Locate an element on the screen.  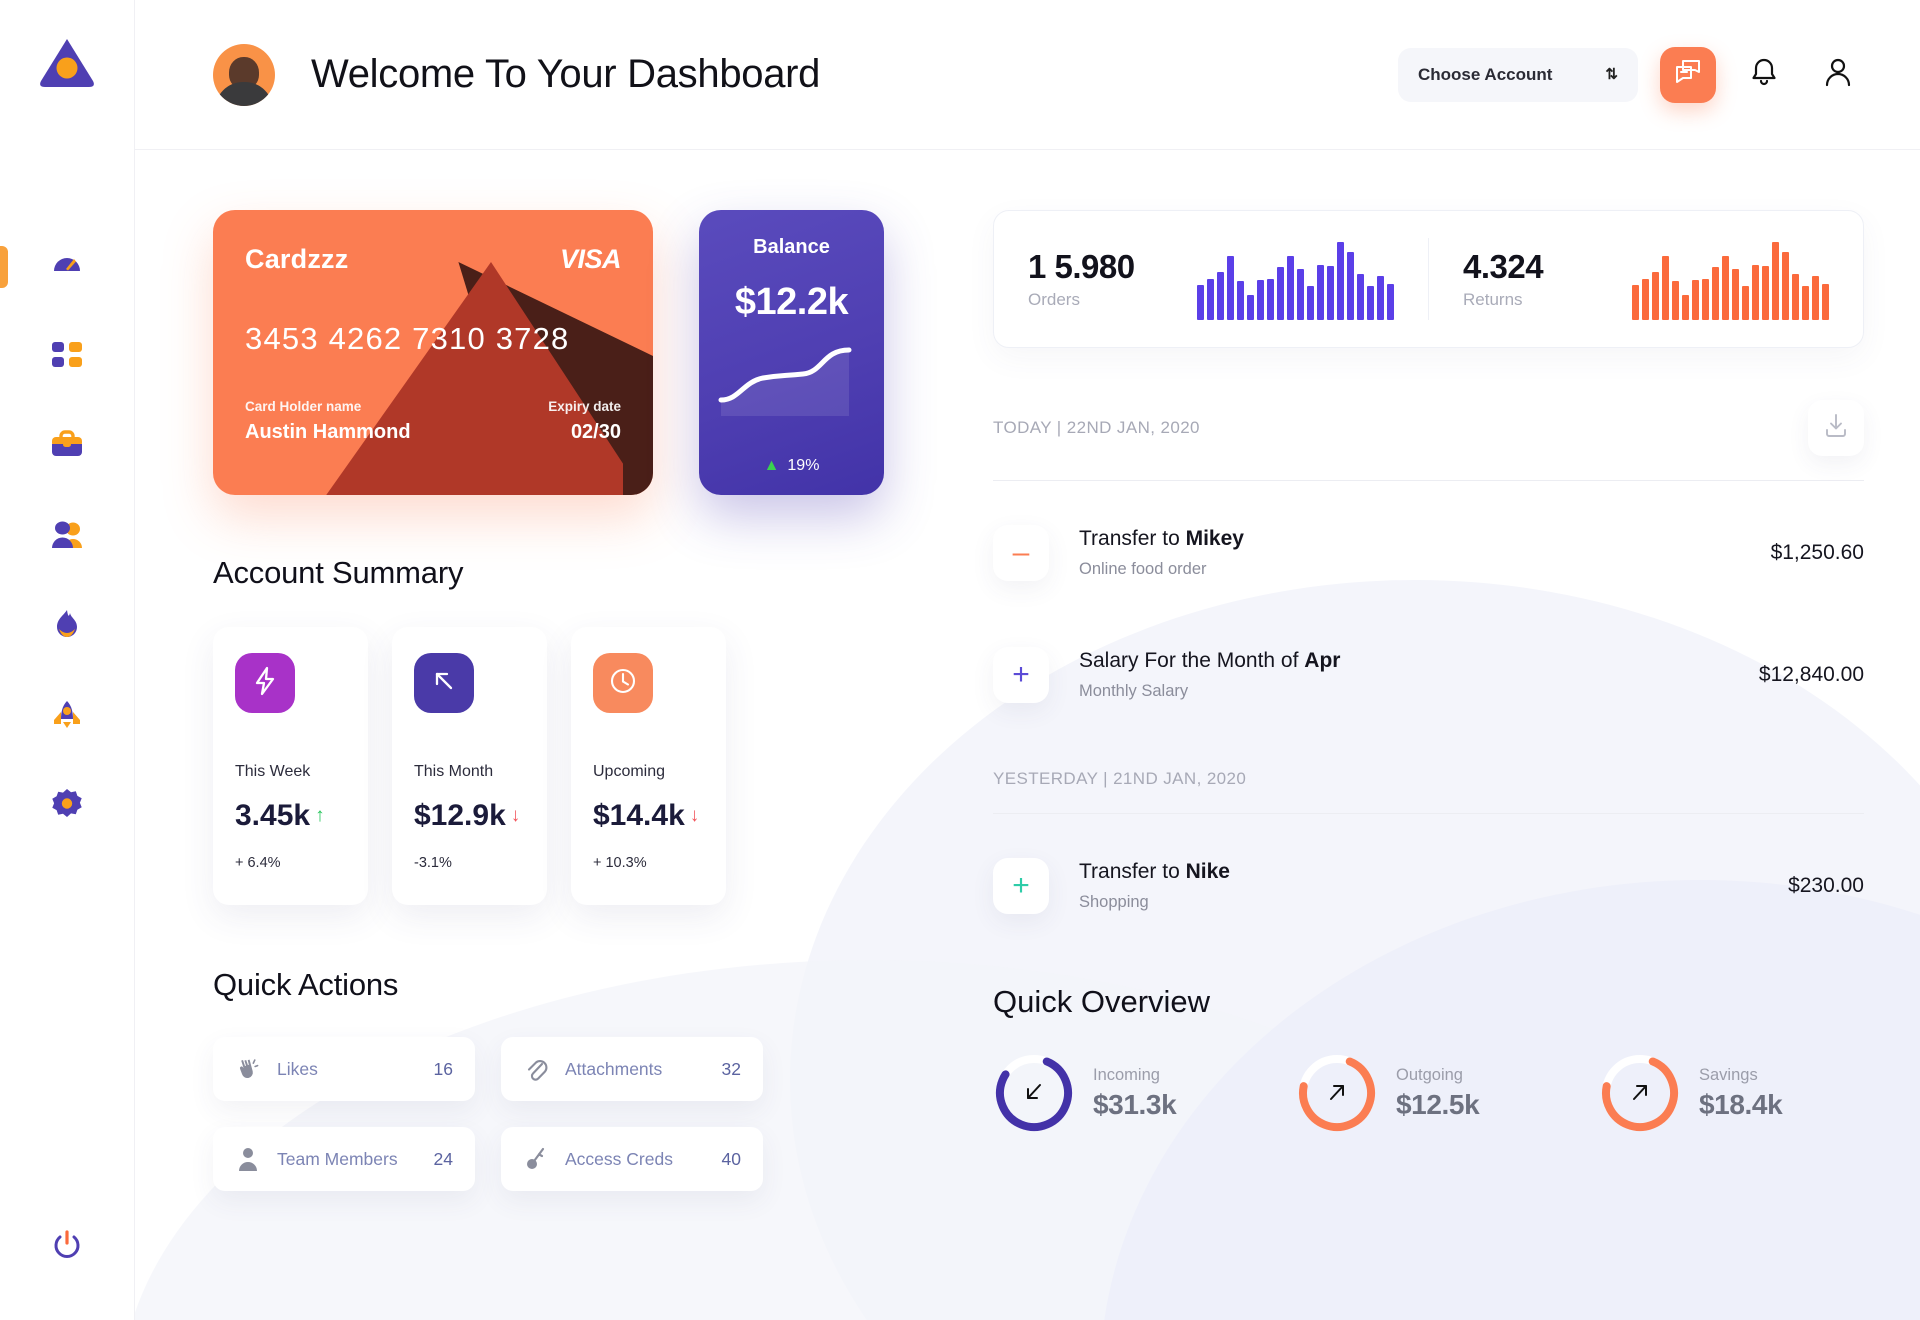
orders-bar-chart is located at coordinates (1295, 279).